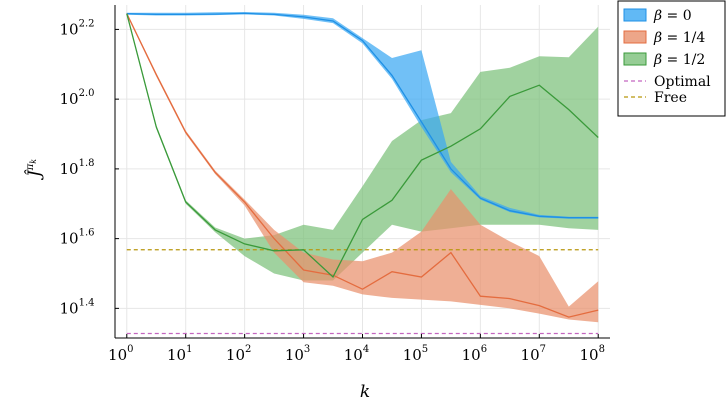  Describe the element at coordinates (635, 59) in the screenshot. I see `legend-swatch-beta12` at that location.